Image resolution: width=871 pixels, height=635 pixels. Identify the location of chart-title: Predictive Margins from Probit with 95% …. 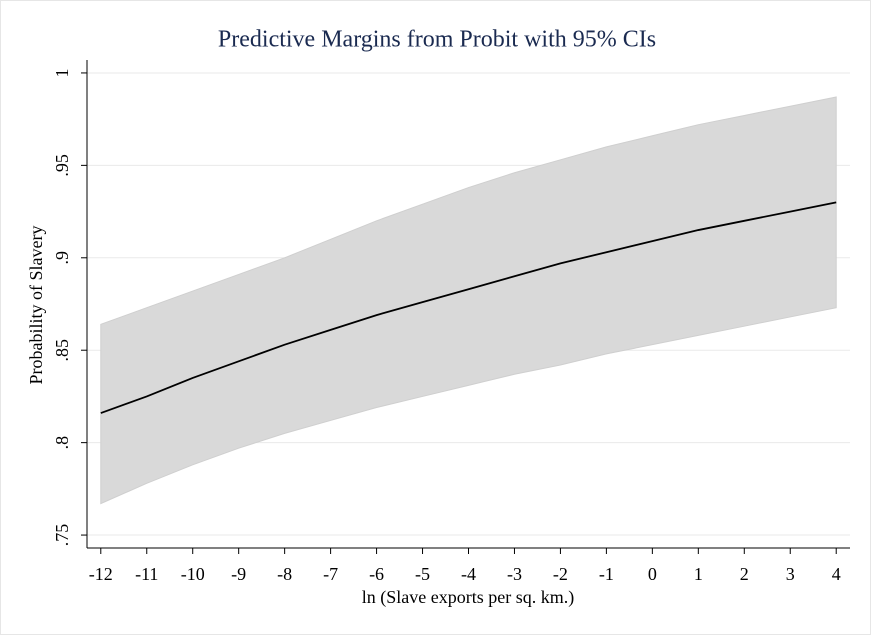
(437, 40).